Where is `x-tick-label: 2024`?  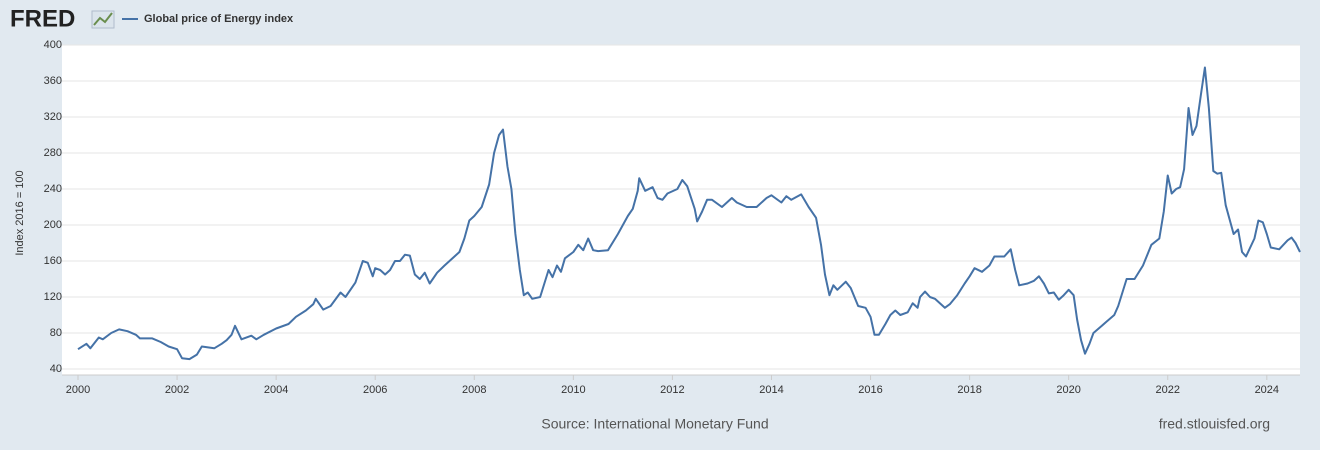
x-tick-label: 2024 is located at coordinates (1267, 390).